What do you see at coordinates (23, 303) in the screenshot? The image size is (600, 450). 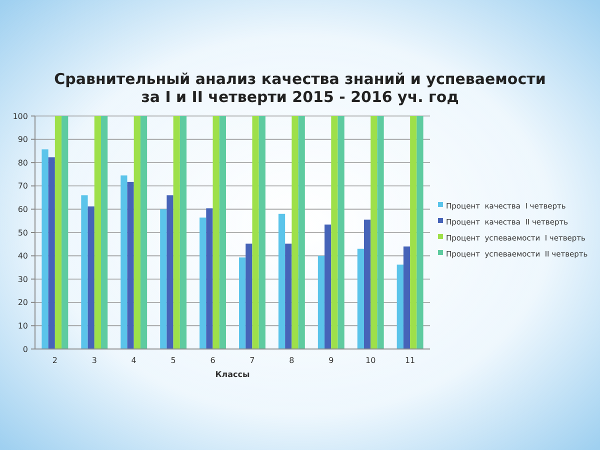 I see `y-tick-label: 20` at bounding box center [23, 303].